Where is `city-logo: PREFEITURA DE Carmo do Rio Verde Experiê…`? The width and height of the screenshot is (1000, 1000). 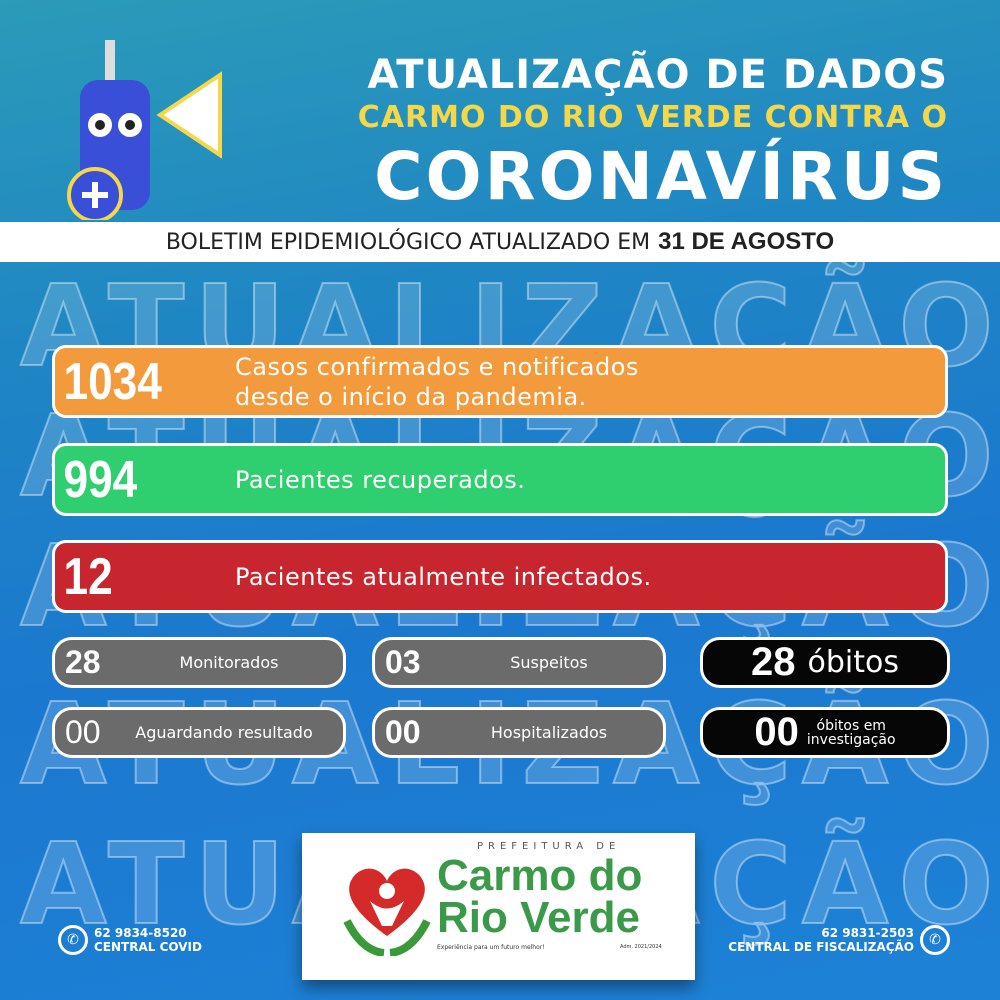 city-logo: PREFEITURA DE Carmo do Rio Verde Experiê… is located at coordinates (498, 906).